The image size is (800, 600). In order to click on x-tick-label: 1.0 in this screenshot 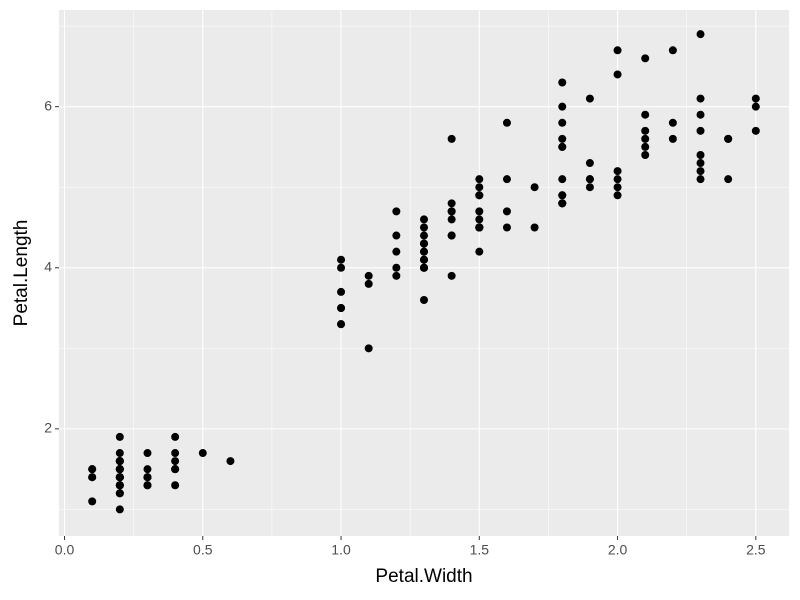, I will do `click(341, 550)`.